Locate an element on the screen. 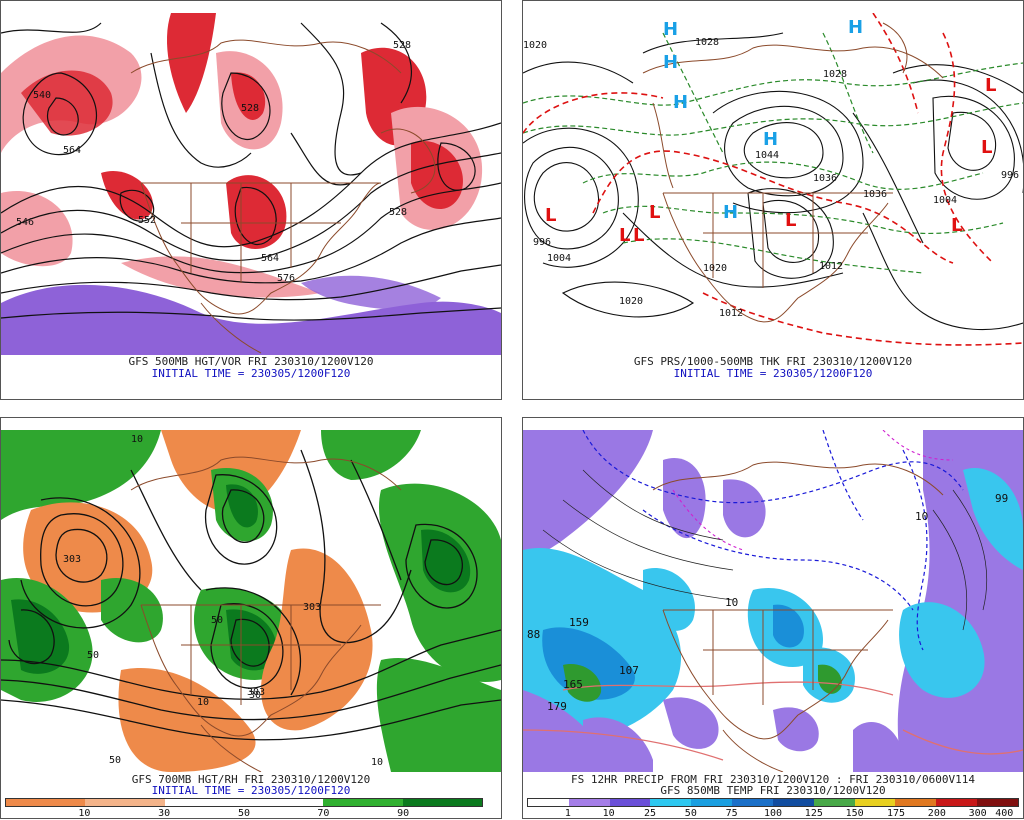 The image size is (1024, 820). contour-label: 552 is located at coordinates (147, 220).